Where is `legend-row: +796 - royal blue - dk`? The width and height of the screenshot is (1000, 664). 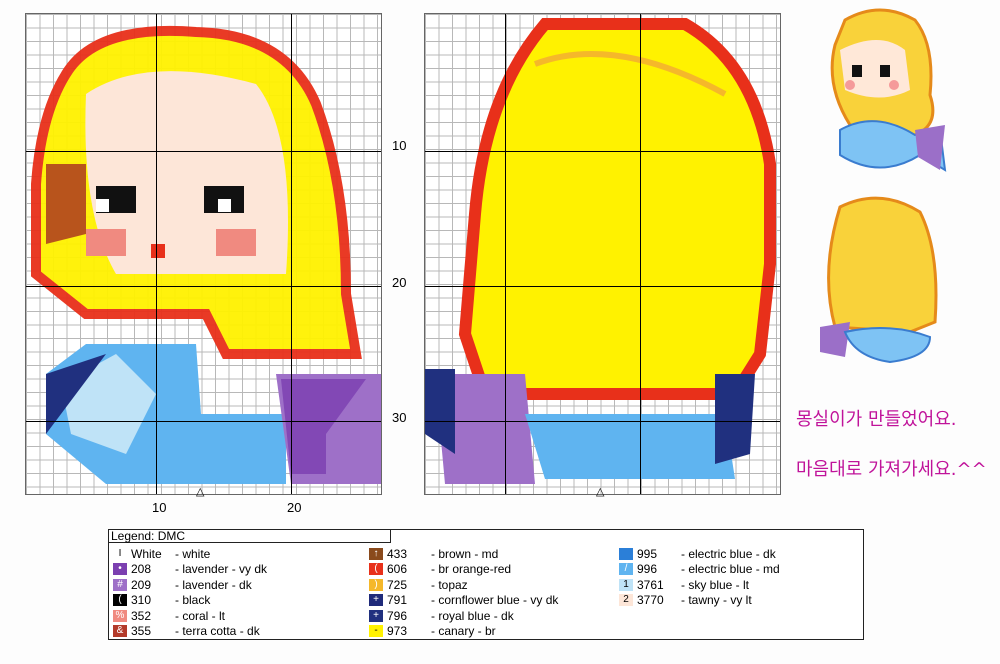
legend-row: +796 - royal blue - dk is located at coordinates (463, 616).